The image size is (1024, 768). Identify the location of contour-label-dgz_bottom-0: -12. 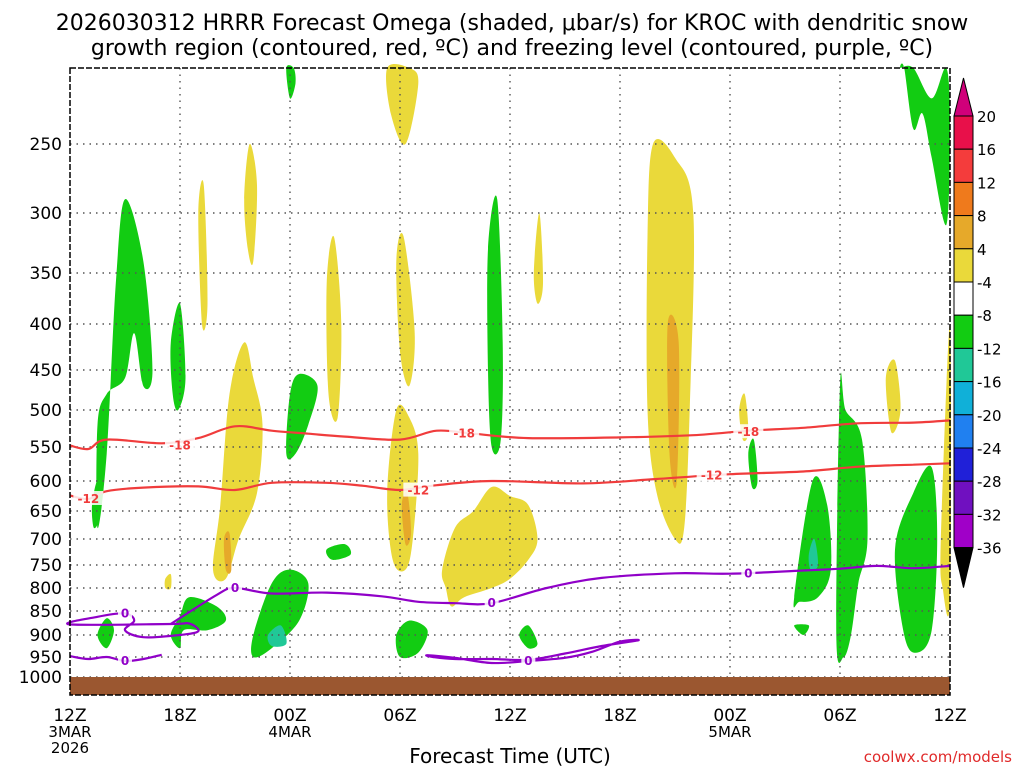
(88, 499).